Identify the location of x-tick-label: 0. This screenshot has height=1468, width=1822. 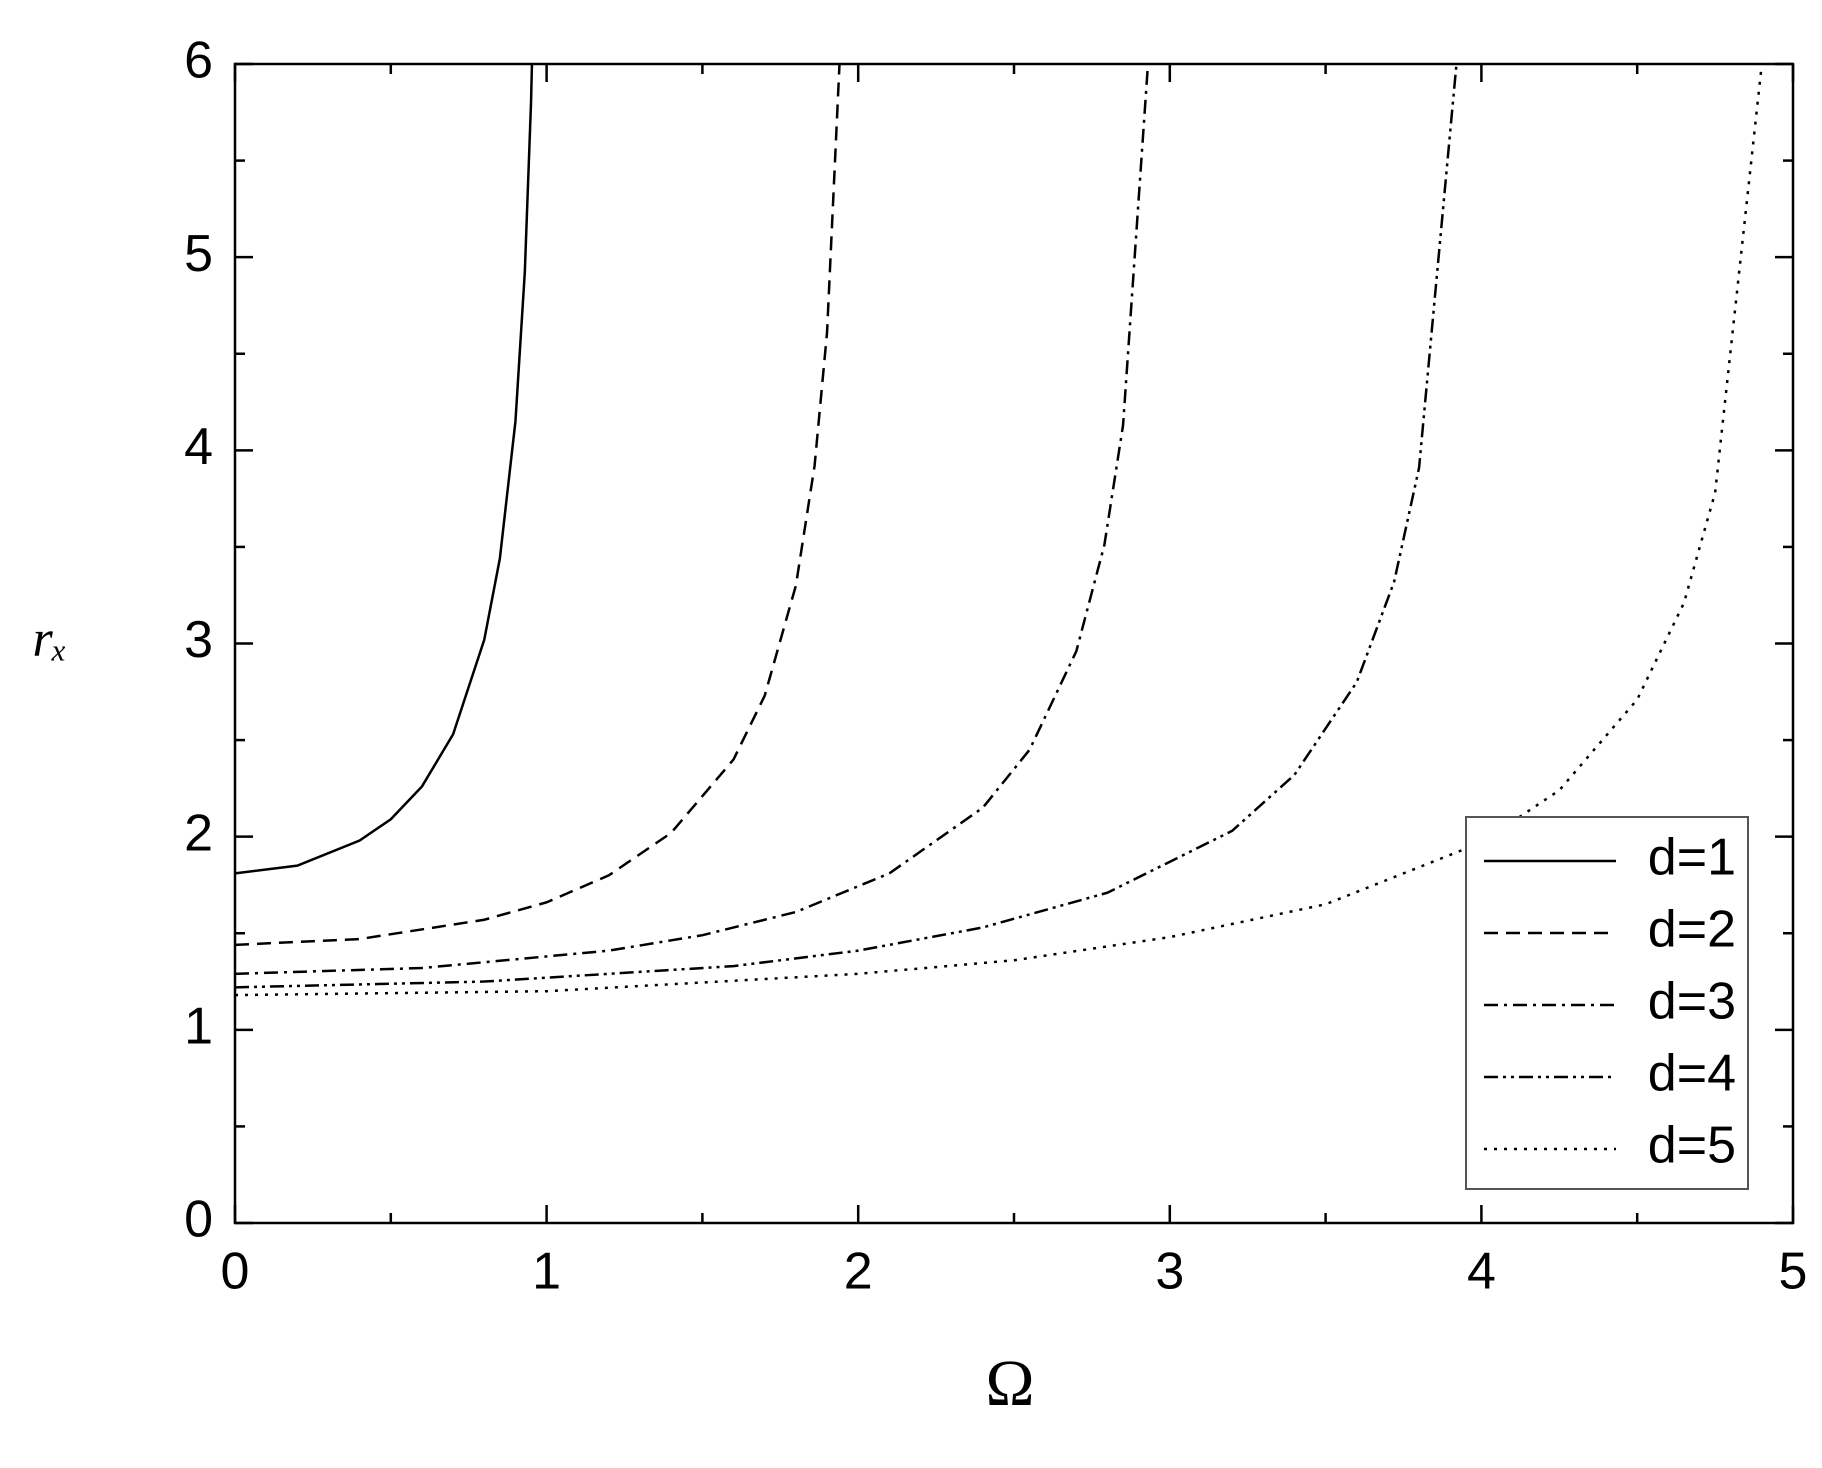
(235, 1272).